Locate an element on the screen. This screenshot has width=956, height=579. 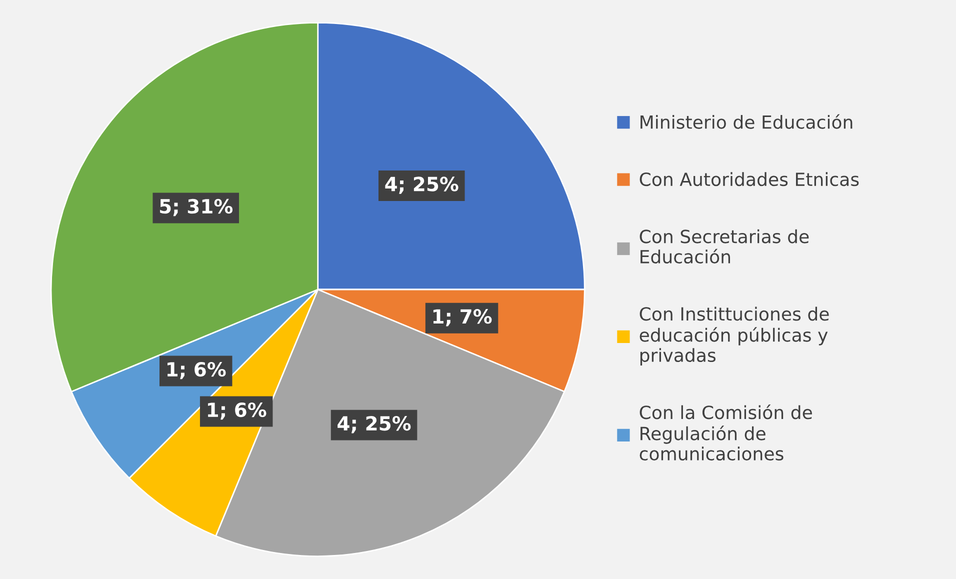
legend-label: Con Autoridades Etnicas is located at coordinates (749, 179).